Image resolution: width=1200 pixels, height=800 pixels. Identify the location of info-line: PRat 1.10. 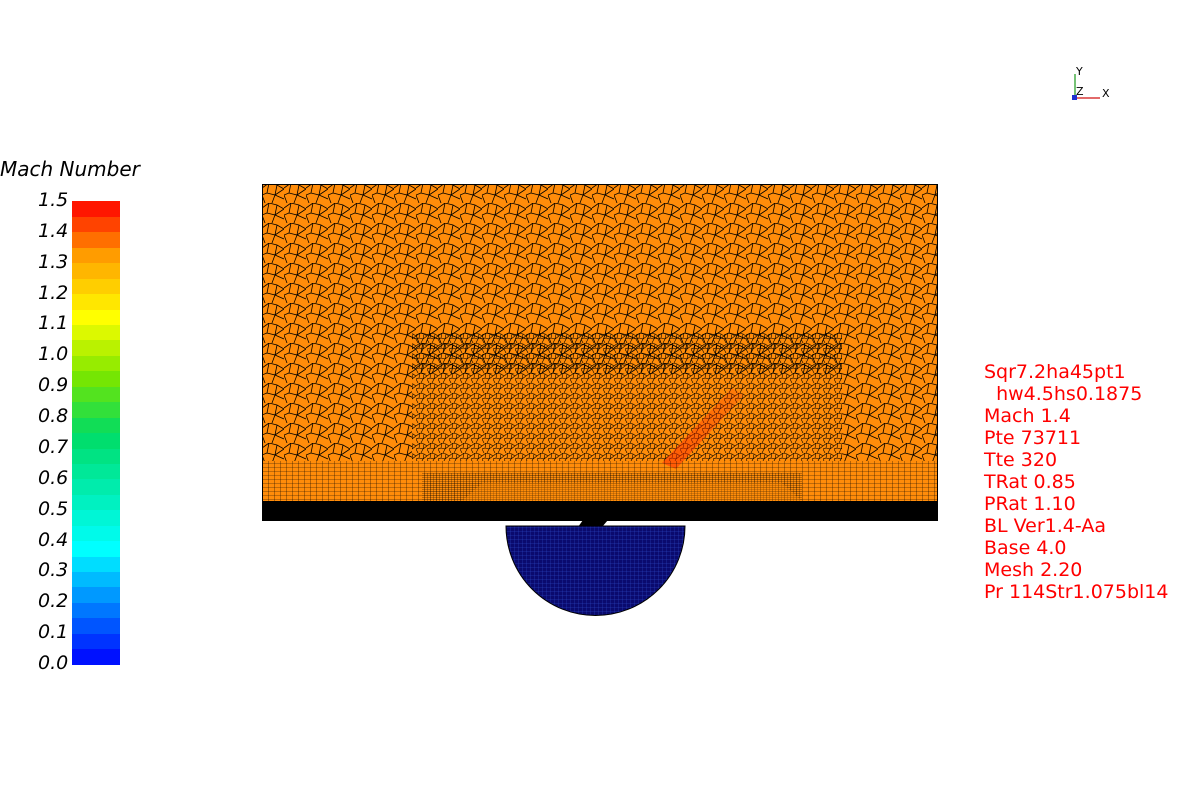
(1030, 504).